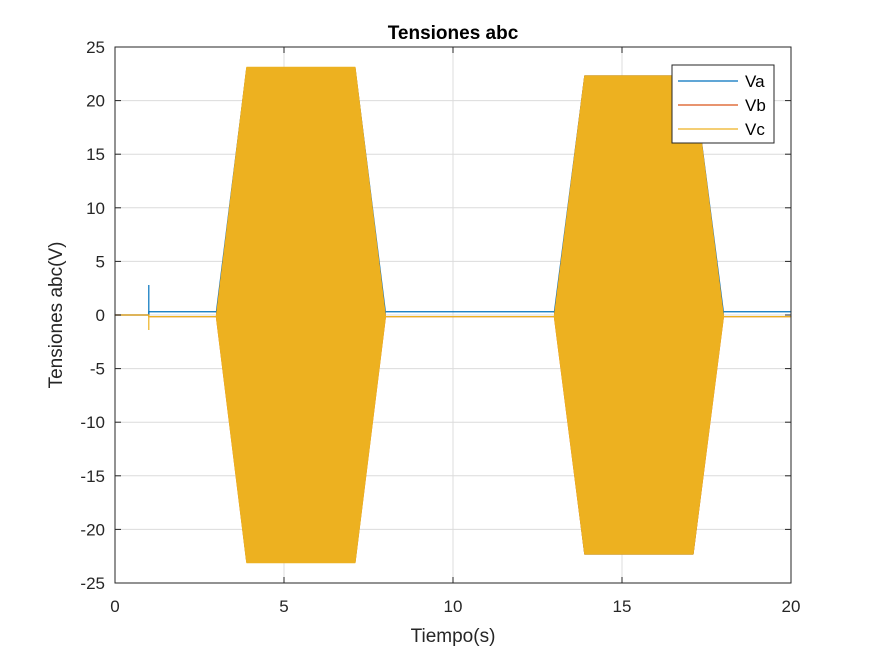 The width and height of the screenshot is (875, 656). I want to click on y-tick-label: -10, so click(92, 422).